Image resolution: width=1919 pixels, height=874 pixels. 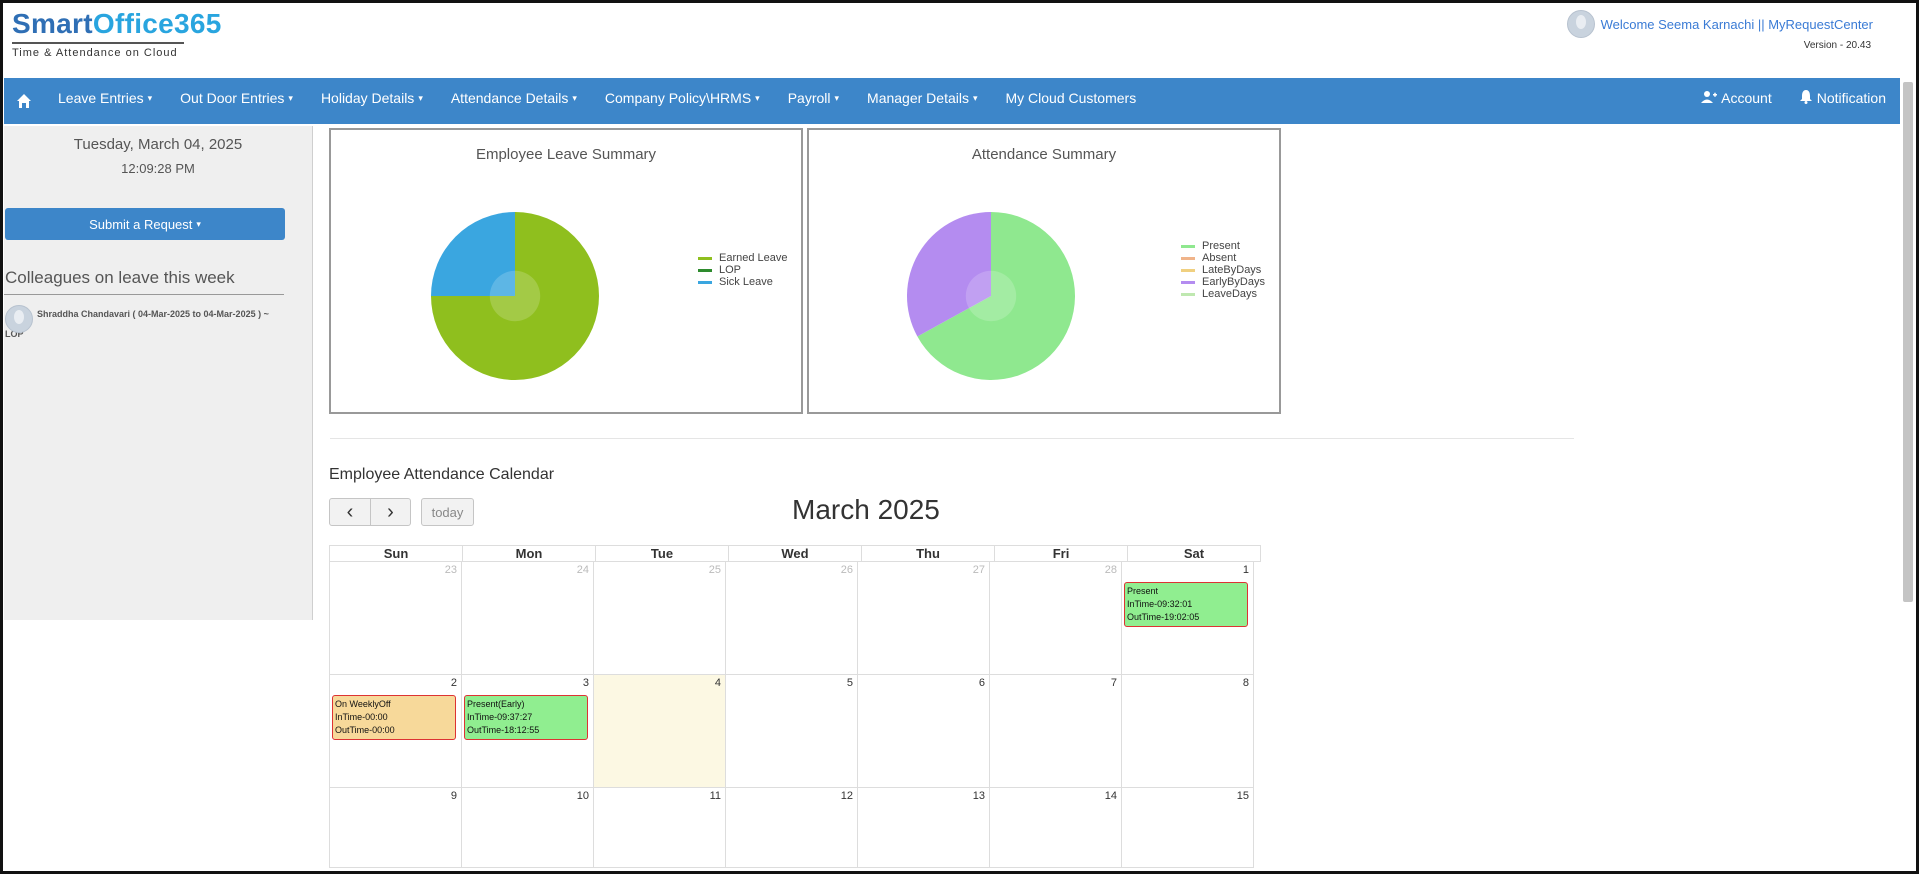 What do you see at coordinates (1056, 731) in the screenshot?
I see `calendar-day-cell: 7` at bounding box center [1056, 731].